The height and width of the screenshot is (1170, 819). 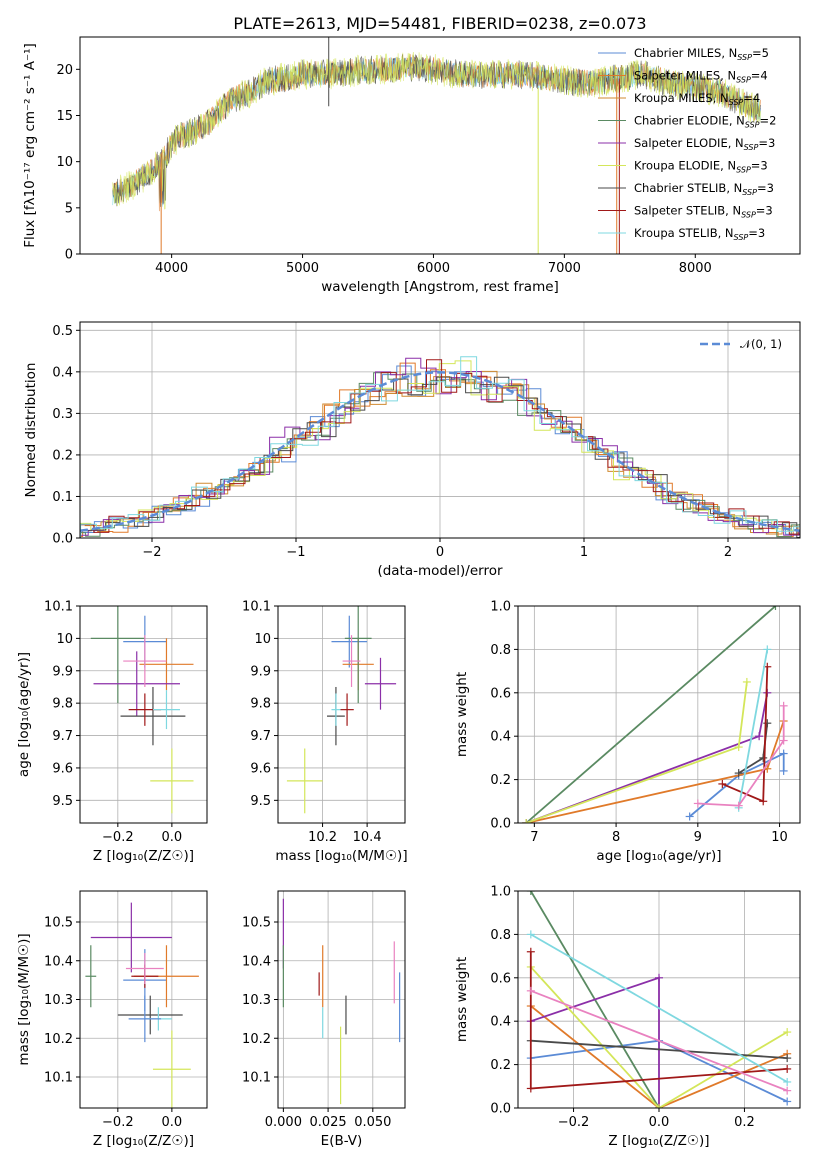 I want to click on y-axis-label: mass weight, so click(x=462, y=714).